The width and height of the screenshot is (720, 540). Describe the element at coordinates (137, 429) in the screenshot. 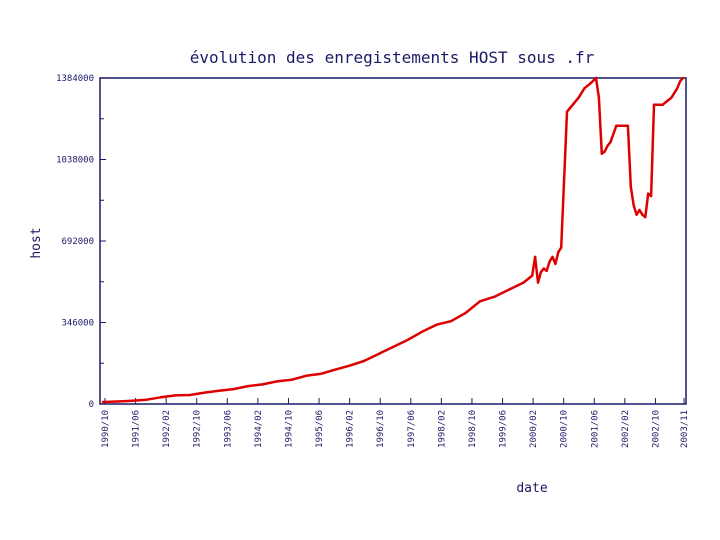

I see `x-tick-label: 1991/06` at that location.